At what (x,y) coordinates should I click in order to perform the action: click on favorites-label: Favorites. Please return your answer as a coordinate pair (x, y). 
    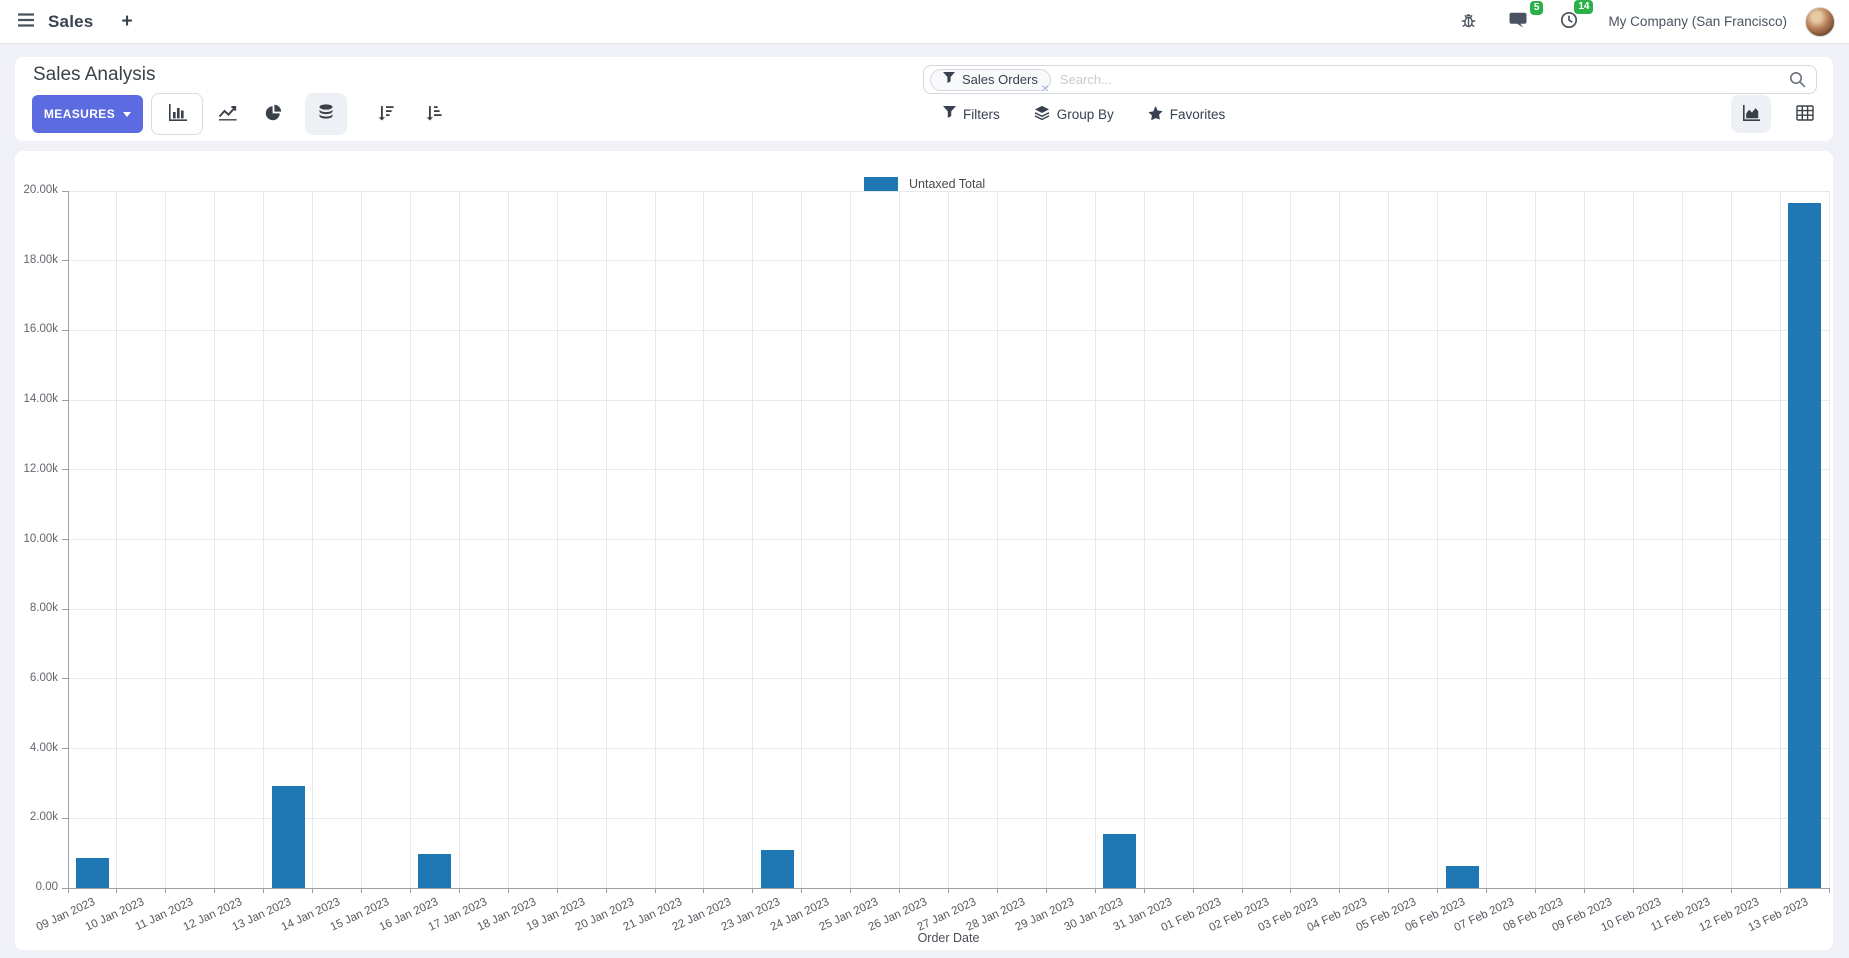
    Looking at the image, I should click on (1197, 114).